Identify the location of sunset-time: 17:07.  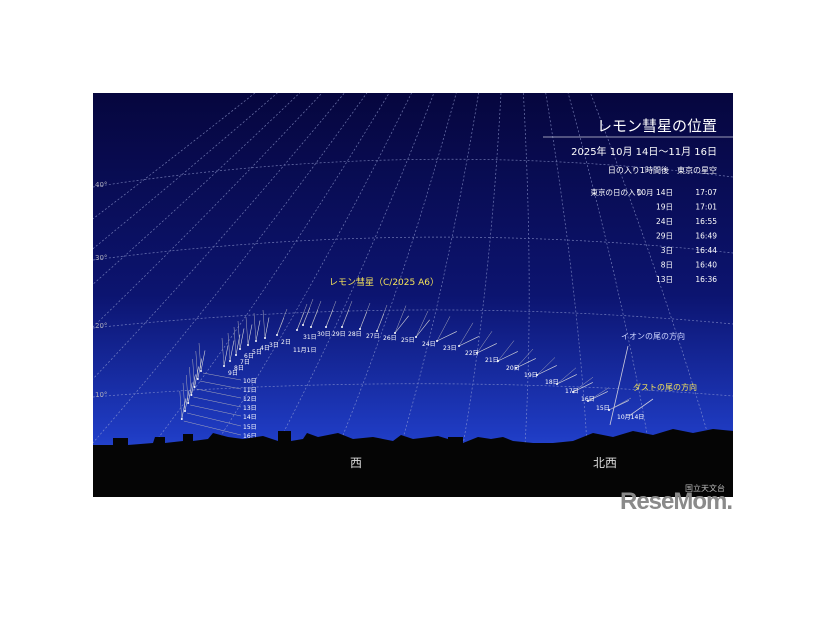
(706, 192).